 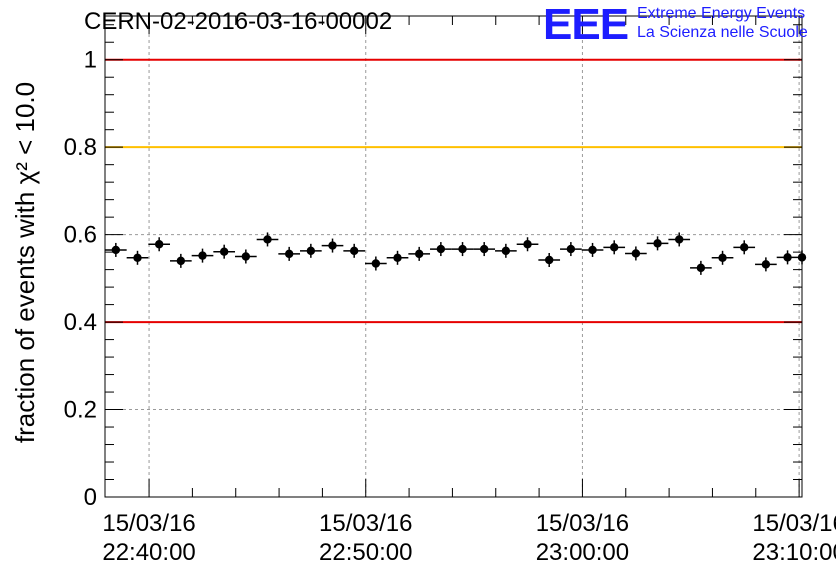 What do you see at coordinates (25, 262) in the screenshot?
I see `y-axis-label: fraction of events with χ² < 10.0` at bounding box center [25, 262].